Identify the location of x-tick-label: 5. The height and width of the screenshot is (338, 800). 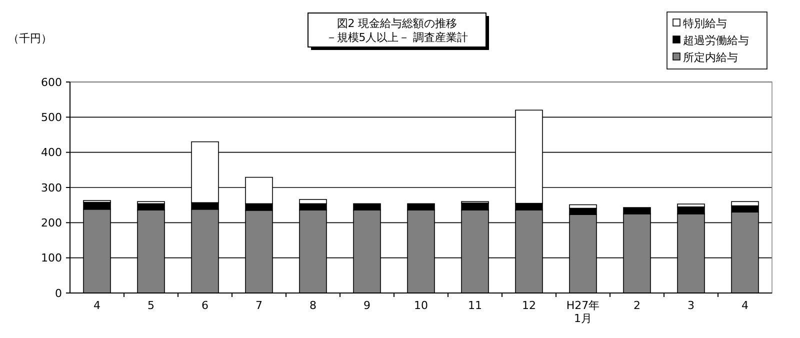
(151, 305).